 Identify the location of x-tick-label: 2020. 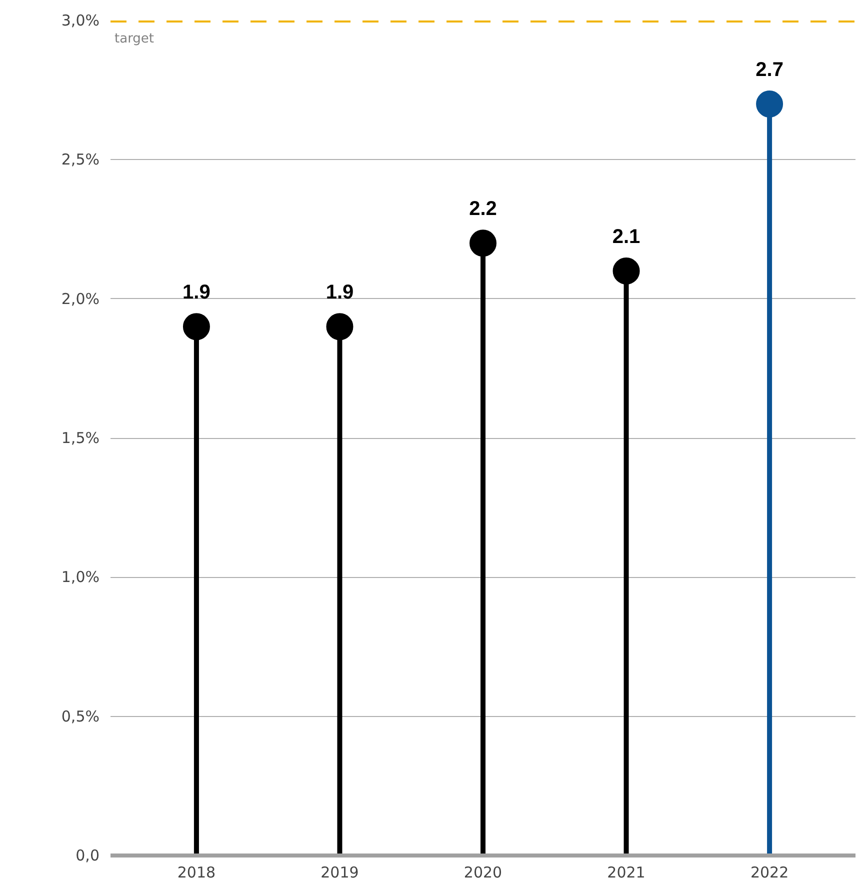
(483, 873).